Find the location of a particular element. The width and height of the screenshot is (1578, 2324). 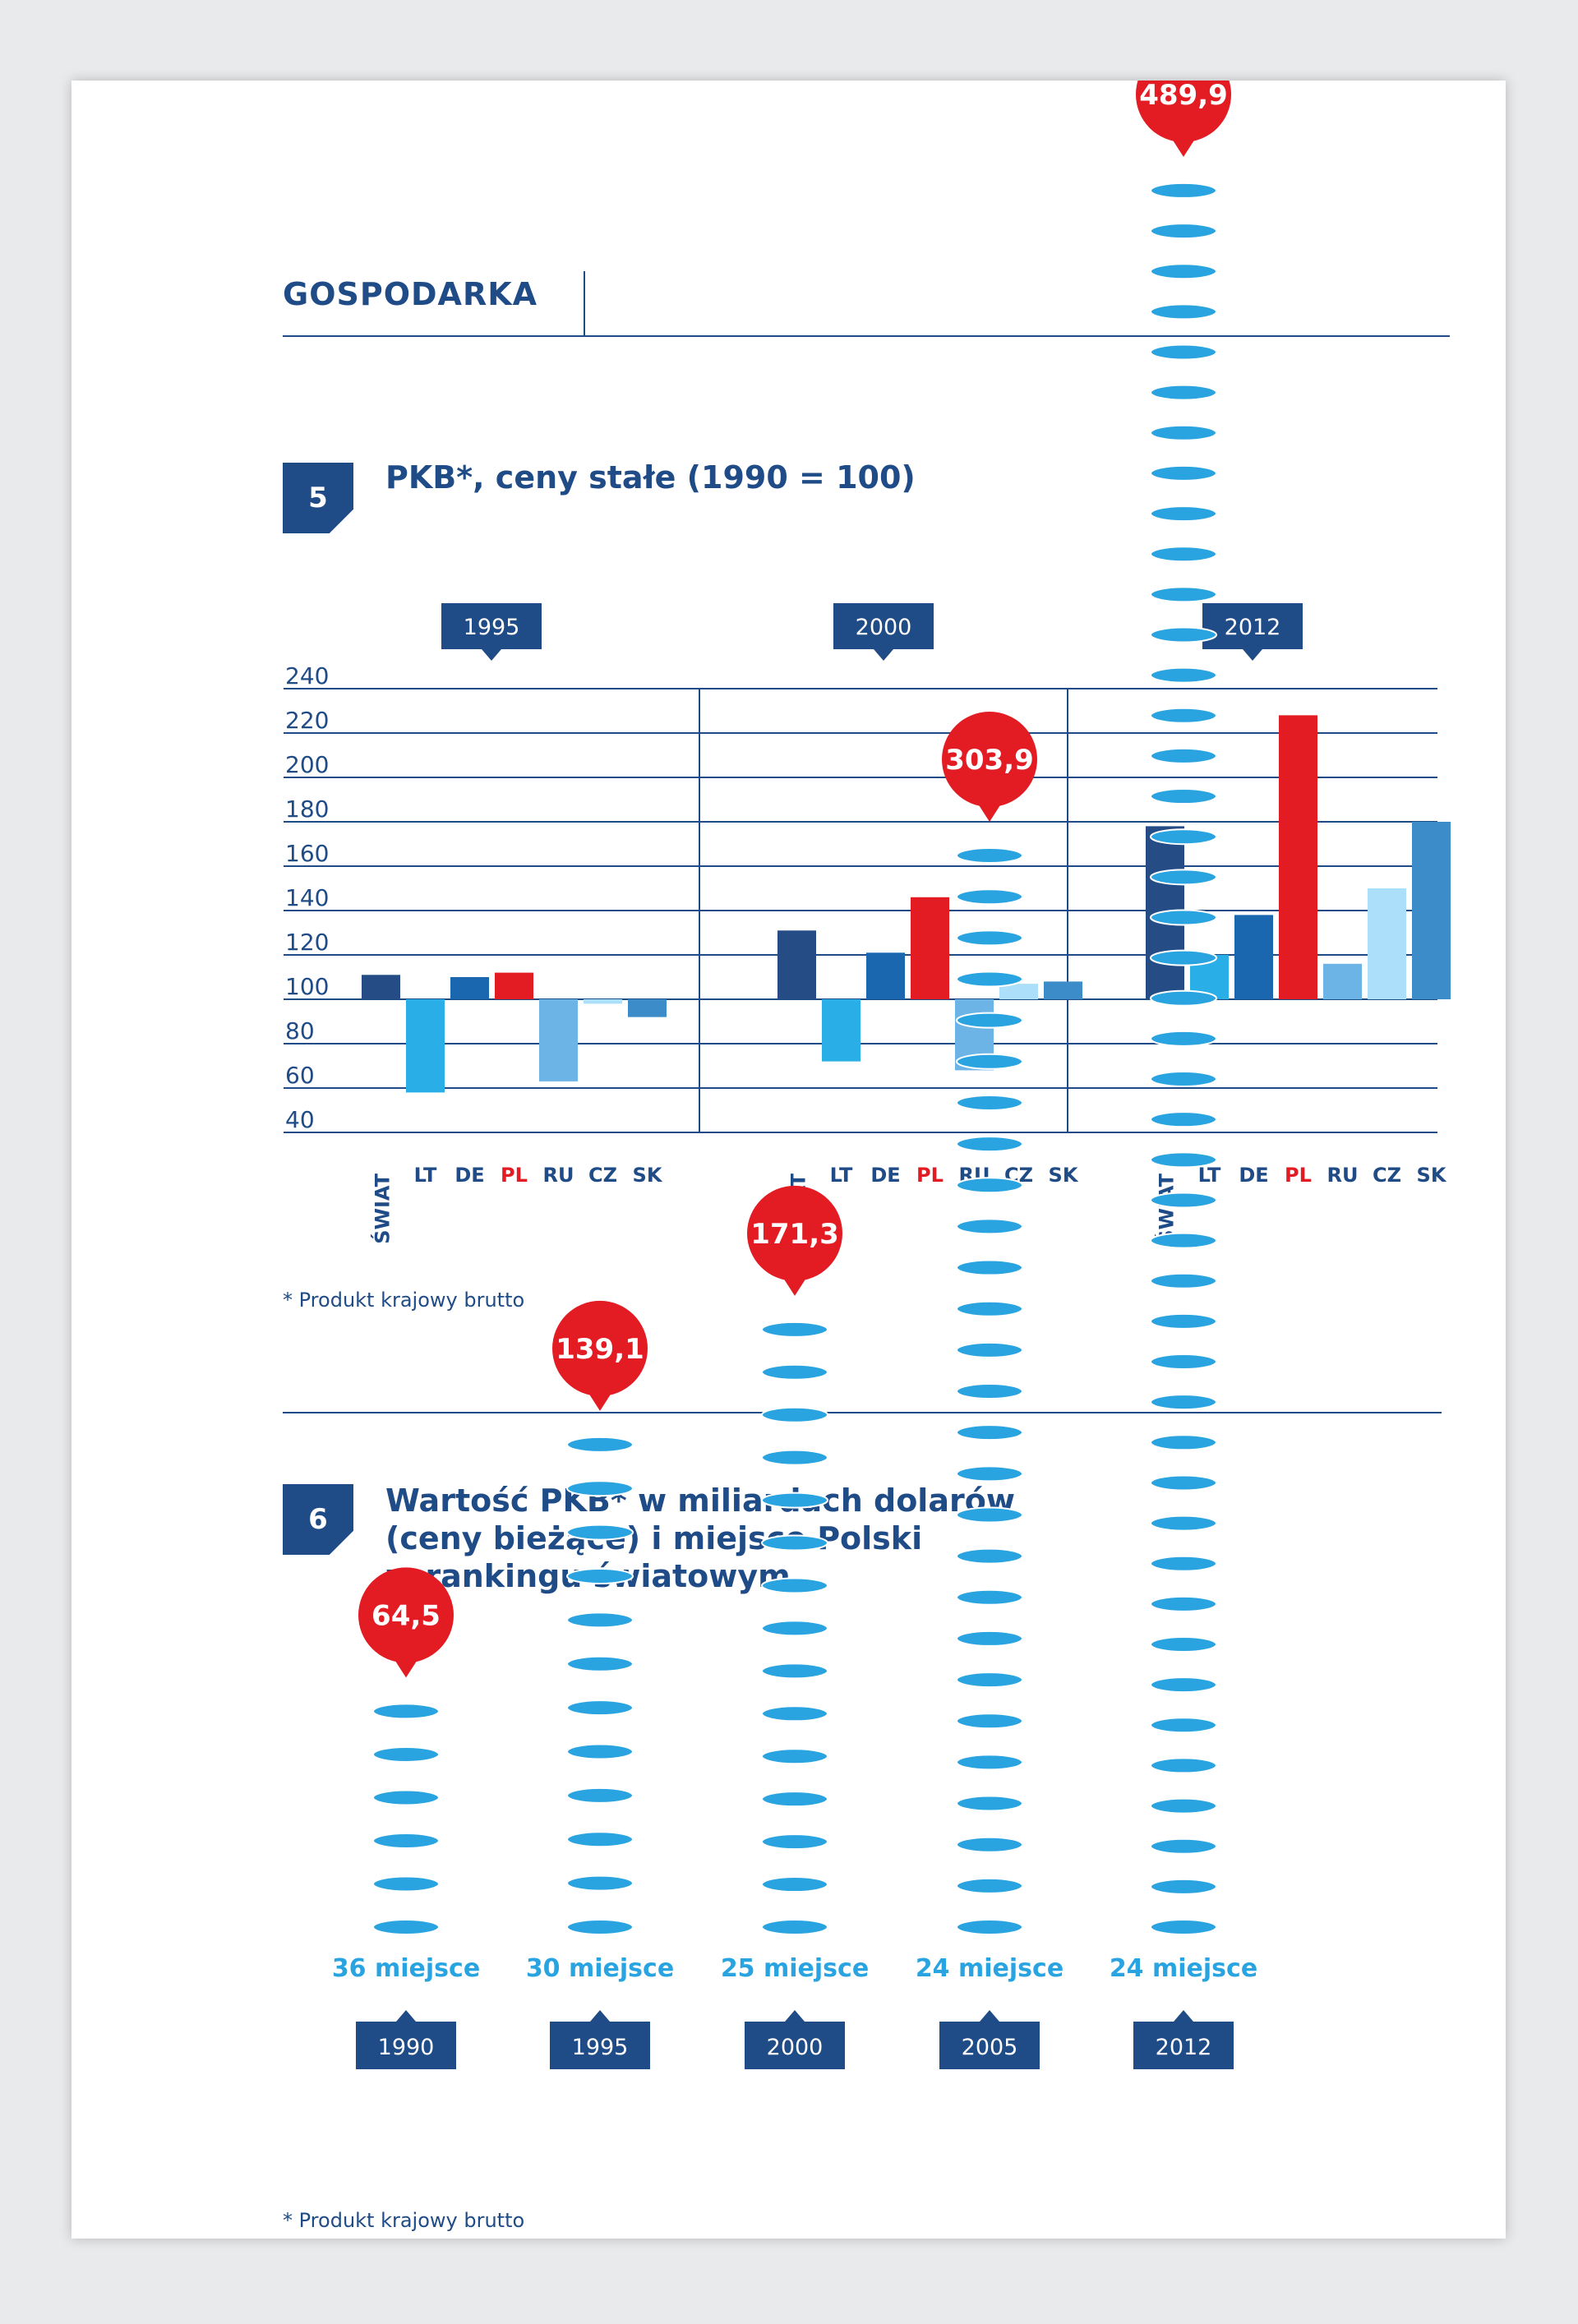

year-callout is located at coordinates (491, 632).